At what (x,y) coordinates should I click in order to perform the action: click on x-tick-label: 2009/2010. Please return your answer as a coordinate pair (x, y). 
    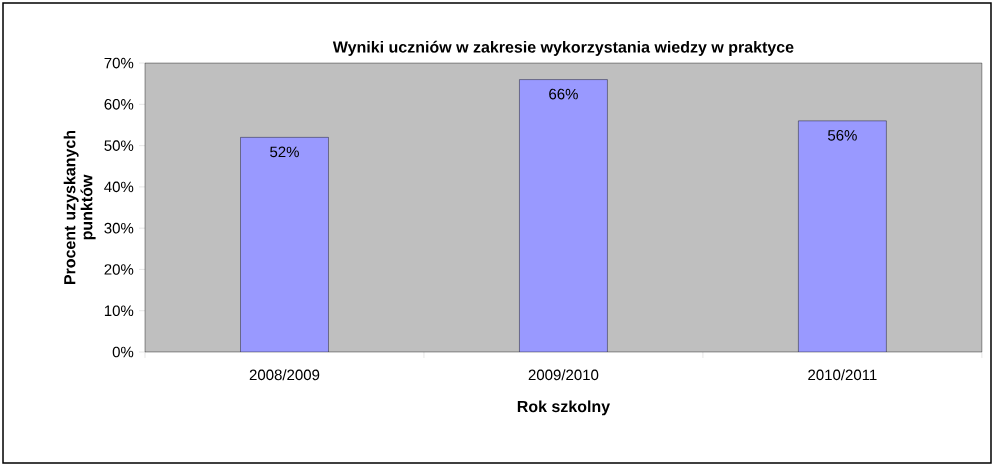
    Looking at the image, I should click on (563, 375).